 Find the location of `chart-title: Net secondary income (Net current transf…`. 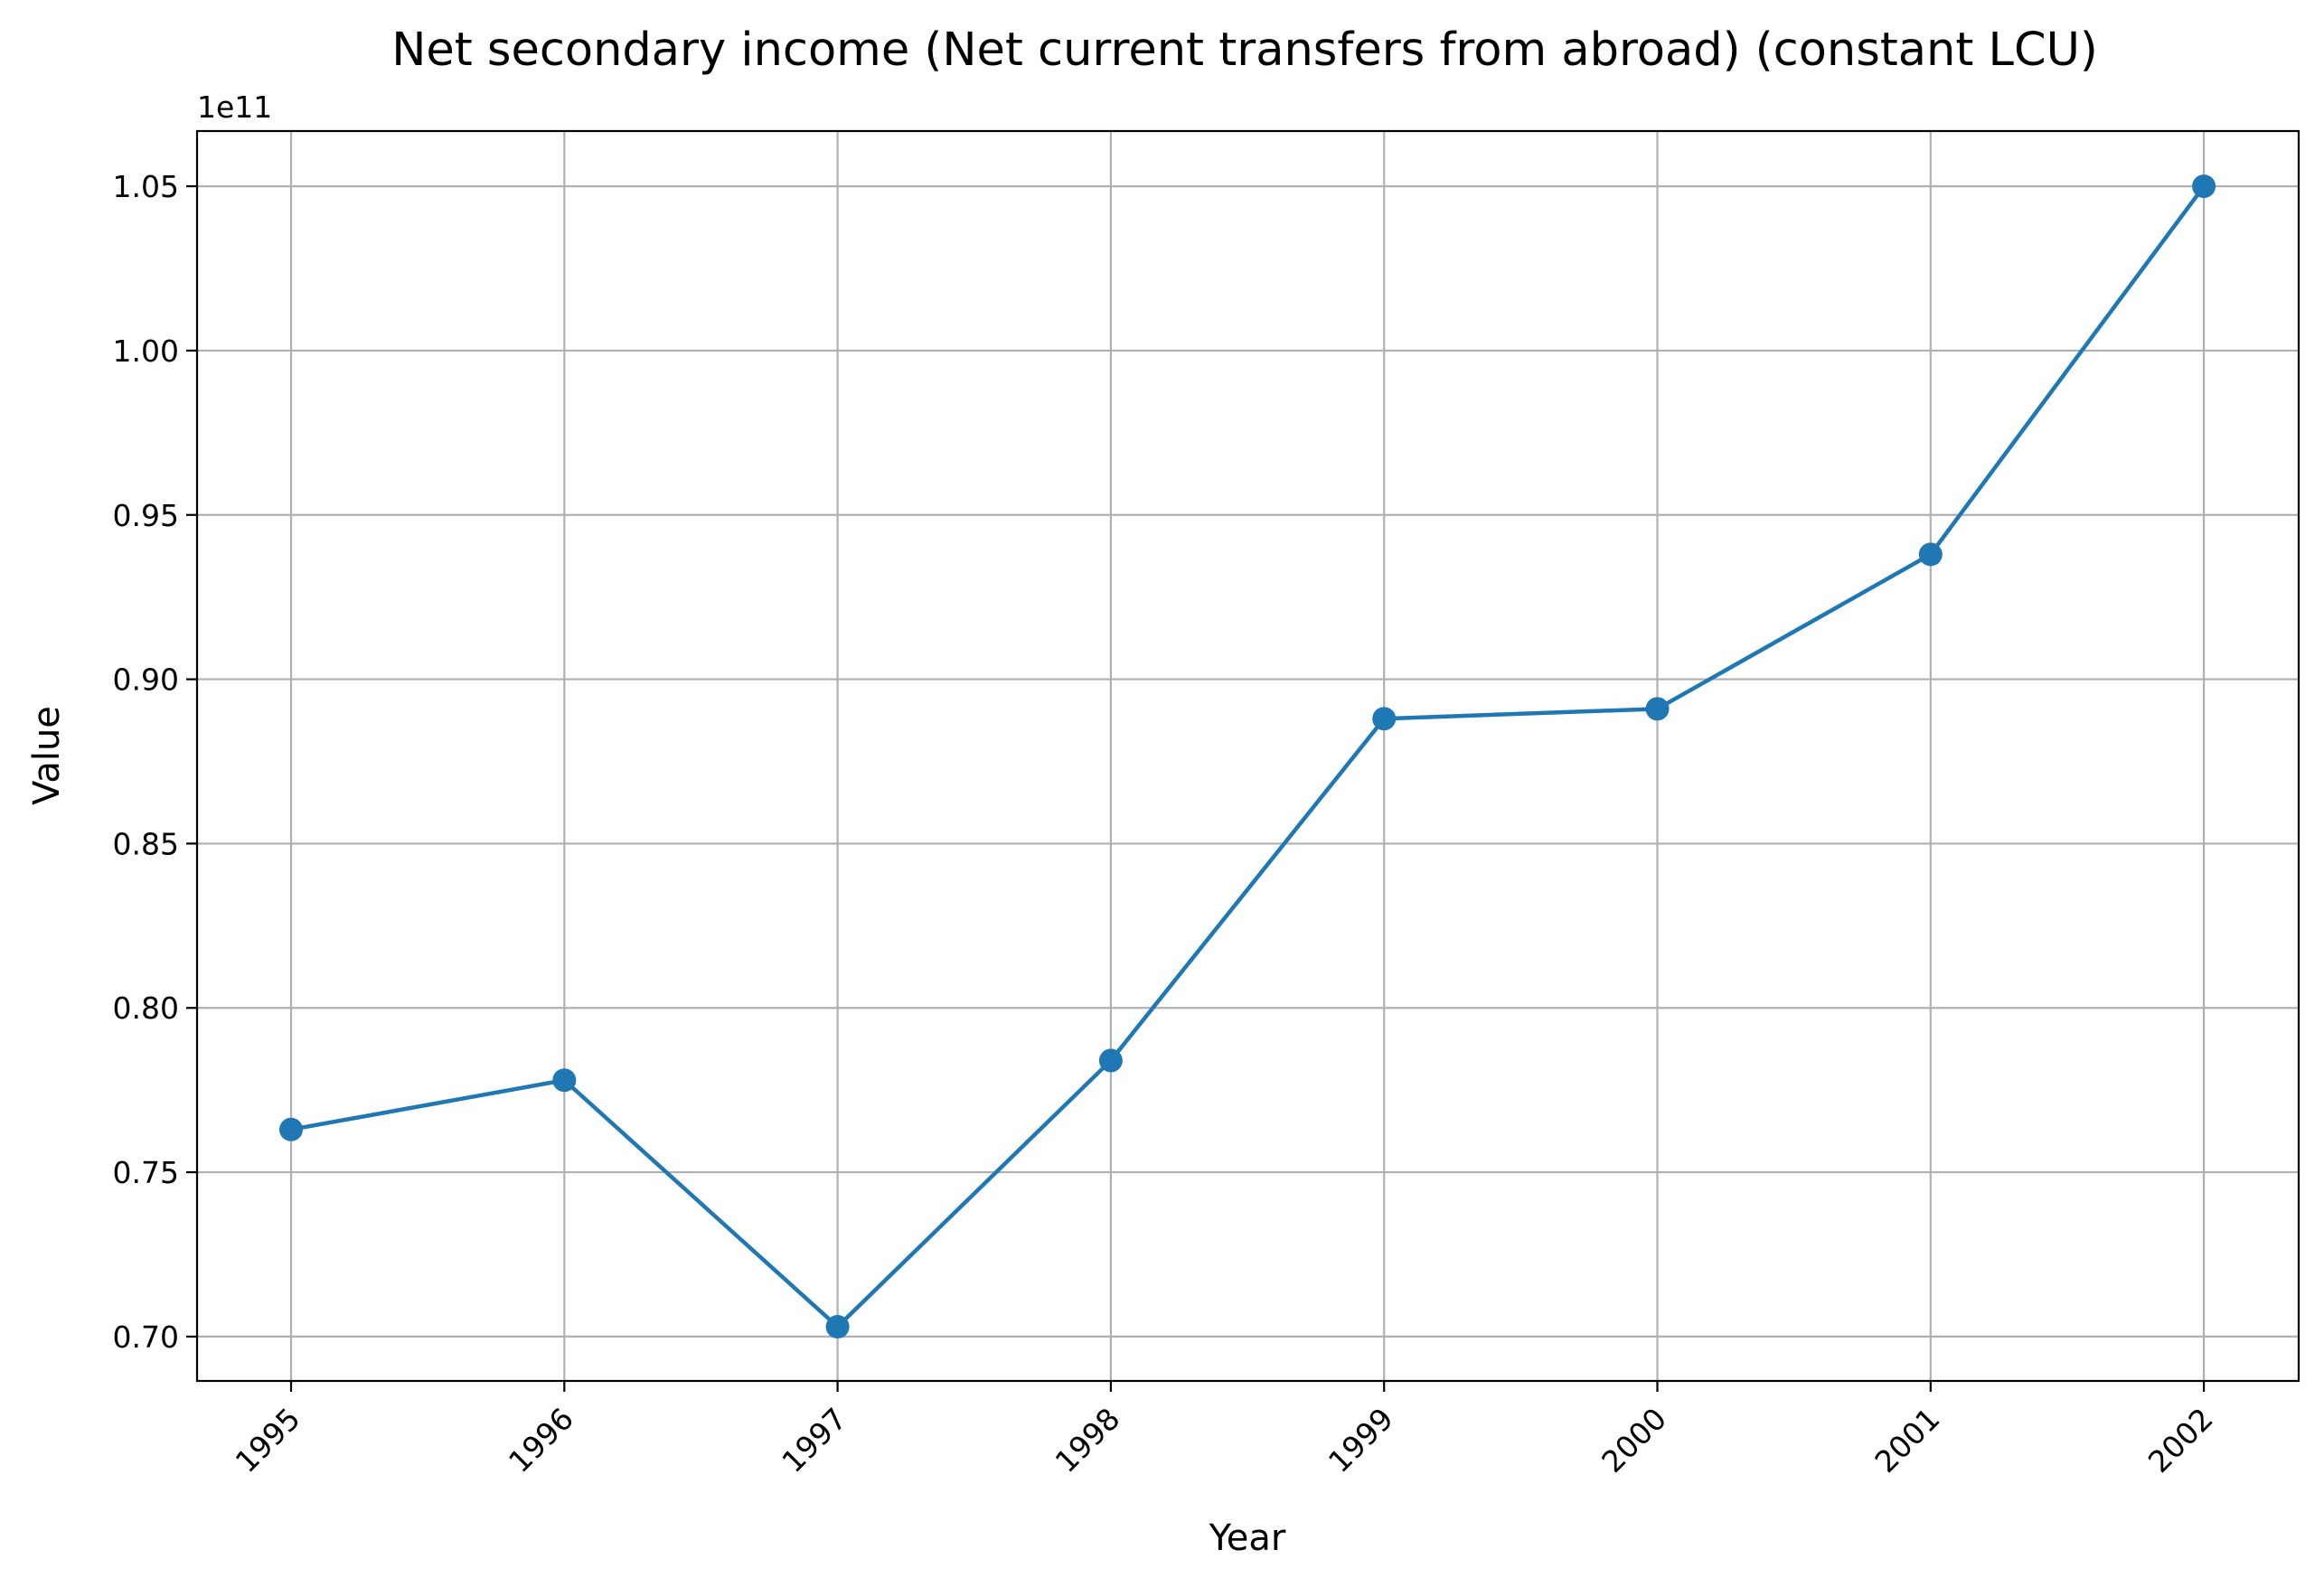

chart-title: Net secondary income (Net current transf… is located at coordinates (1244, 50).